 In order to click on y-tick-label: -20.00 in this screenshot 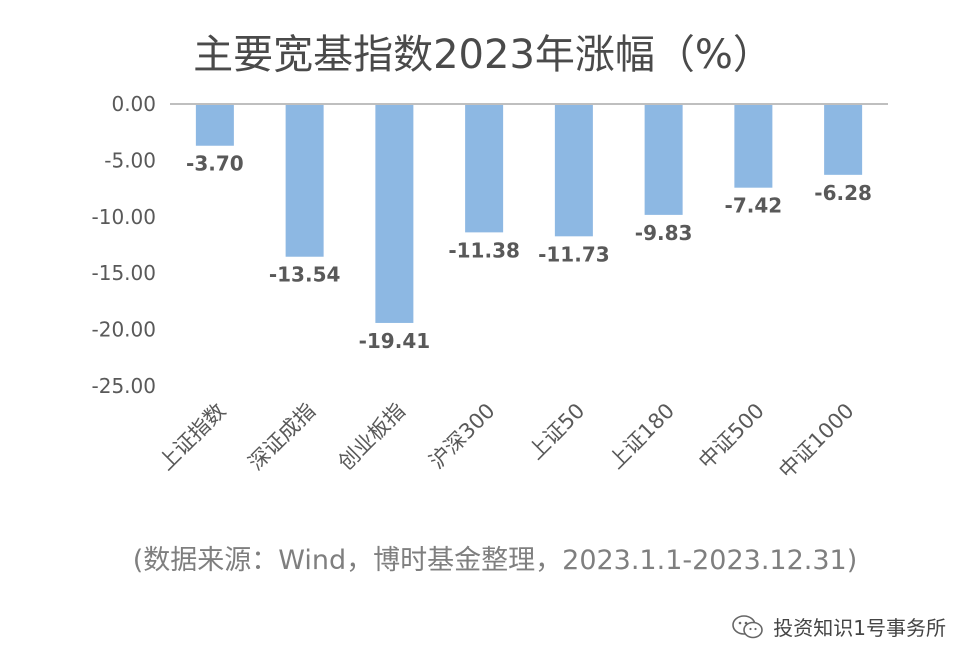, I will do `click(124, 330)`.